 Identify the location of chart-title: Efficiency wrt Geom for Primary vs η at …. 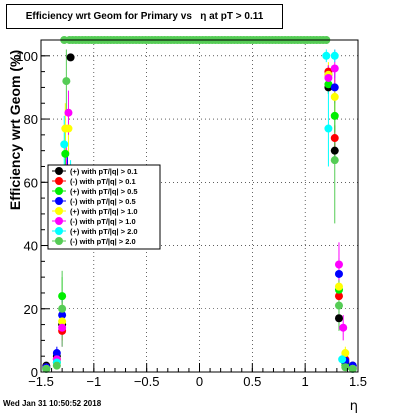
(144, 16).